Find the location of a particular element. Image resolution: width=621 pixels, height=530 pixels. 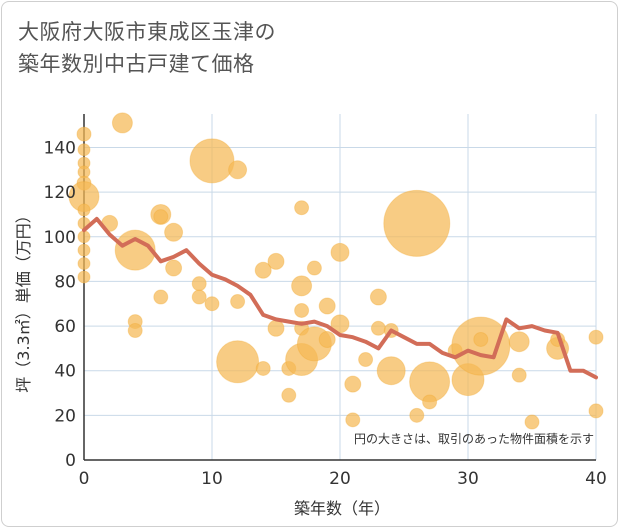

chart-title-line2: 築年数別中古戸建て価格 is located at coordinates (136, 64).